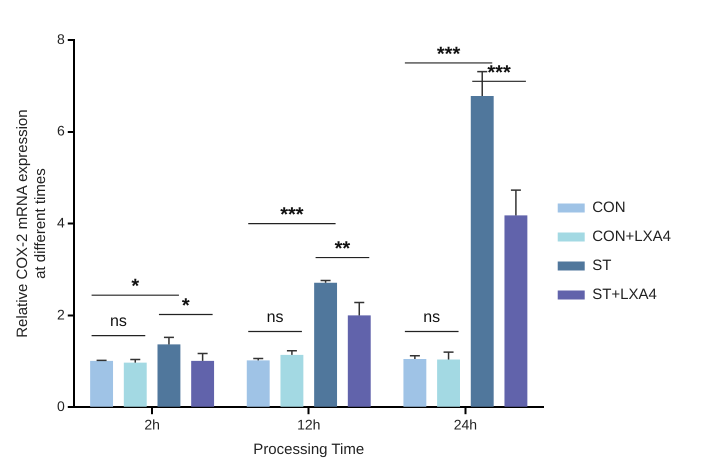 The width and height of the screenshot is (701, 467). What do you see at coordinates (624, 295) in the screenshot?
I see `legend-label: ST+LXA4` at bounding box center [624, 295].